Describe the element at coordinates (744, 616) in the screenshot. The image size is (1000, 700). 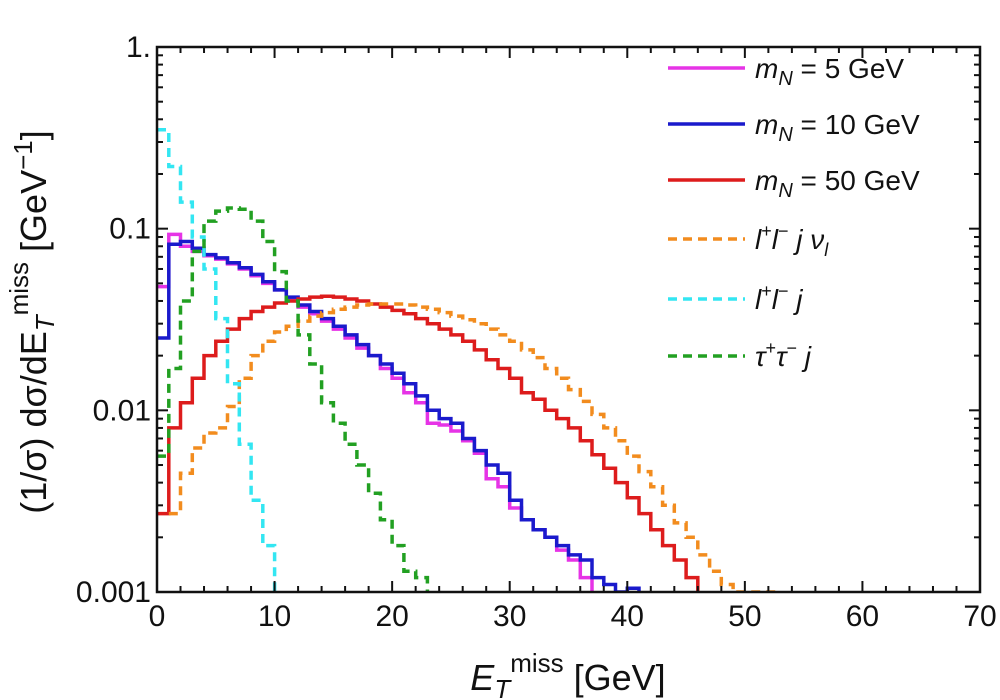
I see `x-tick-label: 50` at that location.